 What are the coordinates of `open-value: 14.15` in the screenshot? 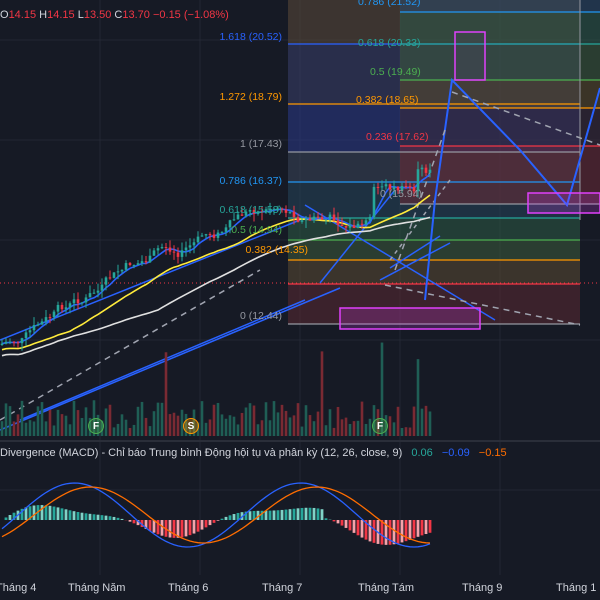 It's located at (22, 15).